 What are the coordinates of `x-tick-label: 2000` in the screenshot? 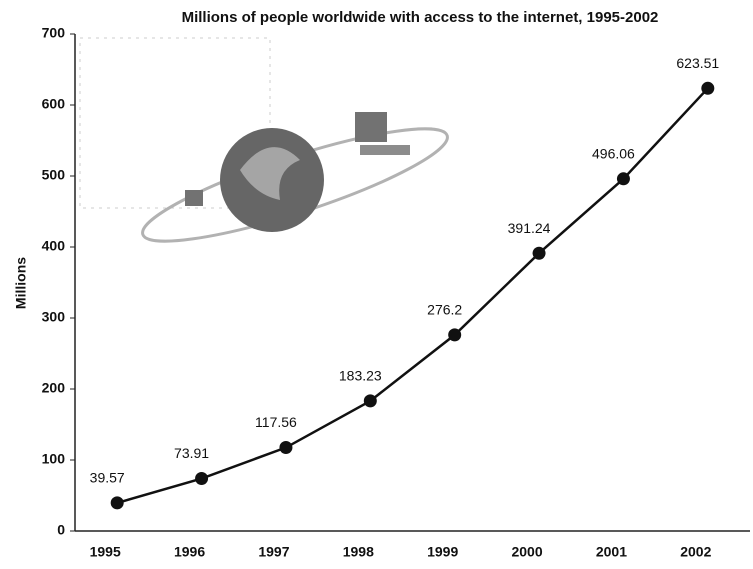 It's located at (526, 552).